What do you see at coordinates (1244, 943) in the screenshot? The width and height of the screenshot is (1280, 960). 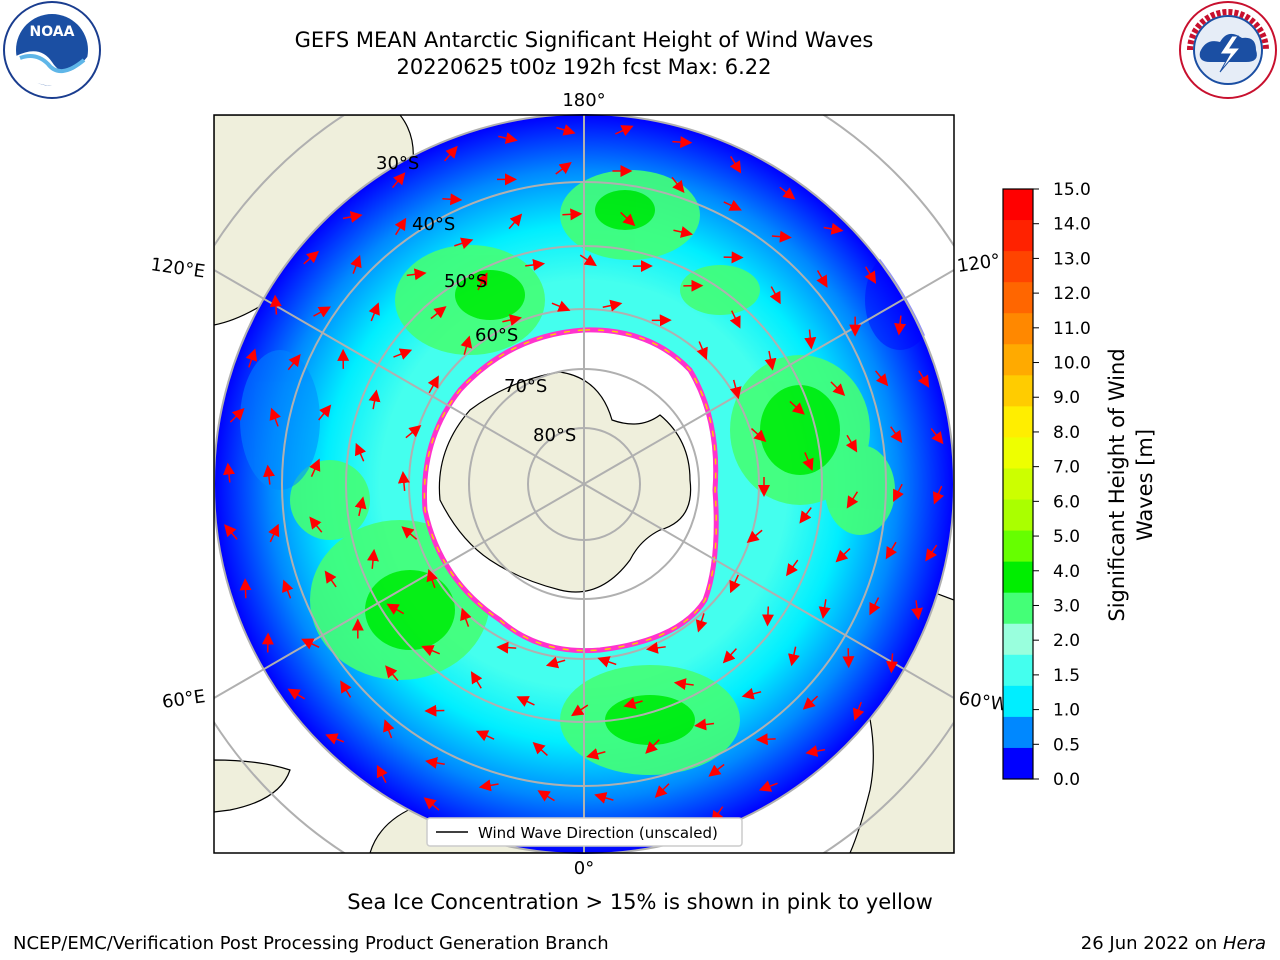 I see `footer-host: Hera` at bounding box center [1244, 943].